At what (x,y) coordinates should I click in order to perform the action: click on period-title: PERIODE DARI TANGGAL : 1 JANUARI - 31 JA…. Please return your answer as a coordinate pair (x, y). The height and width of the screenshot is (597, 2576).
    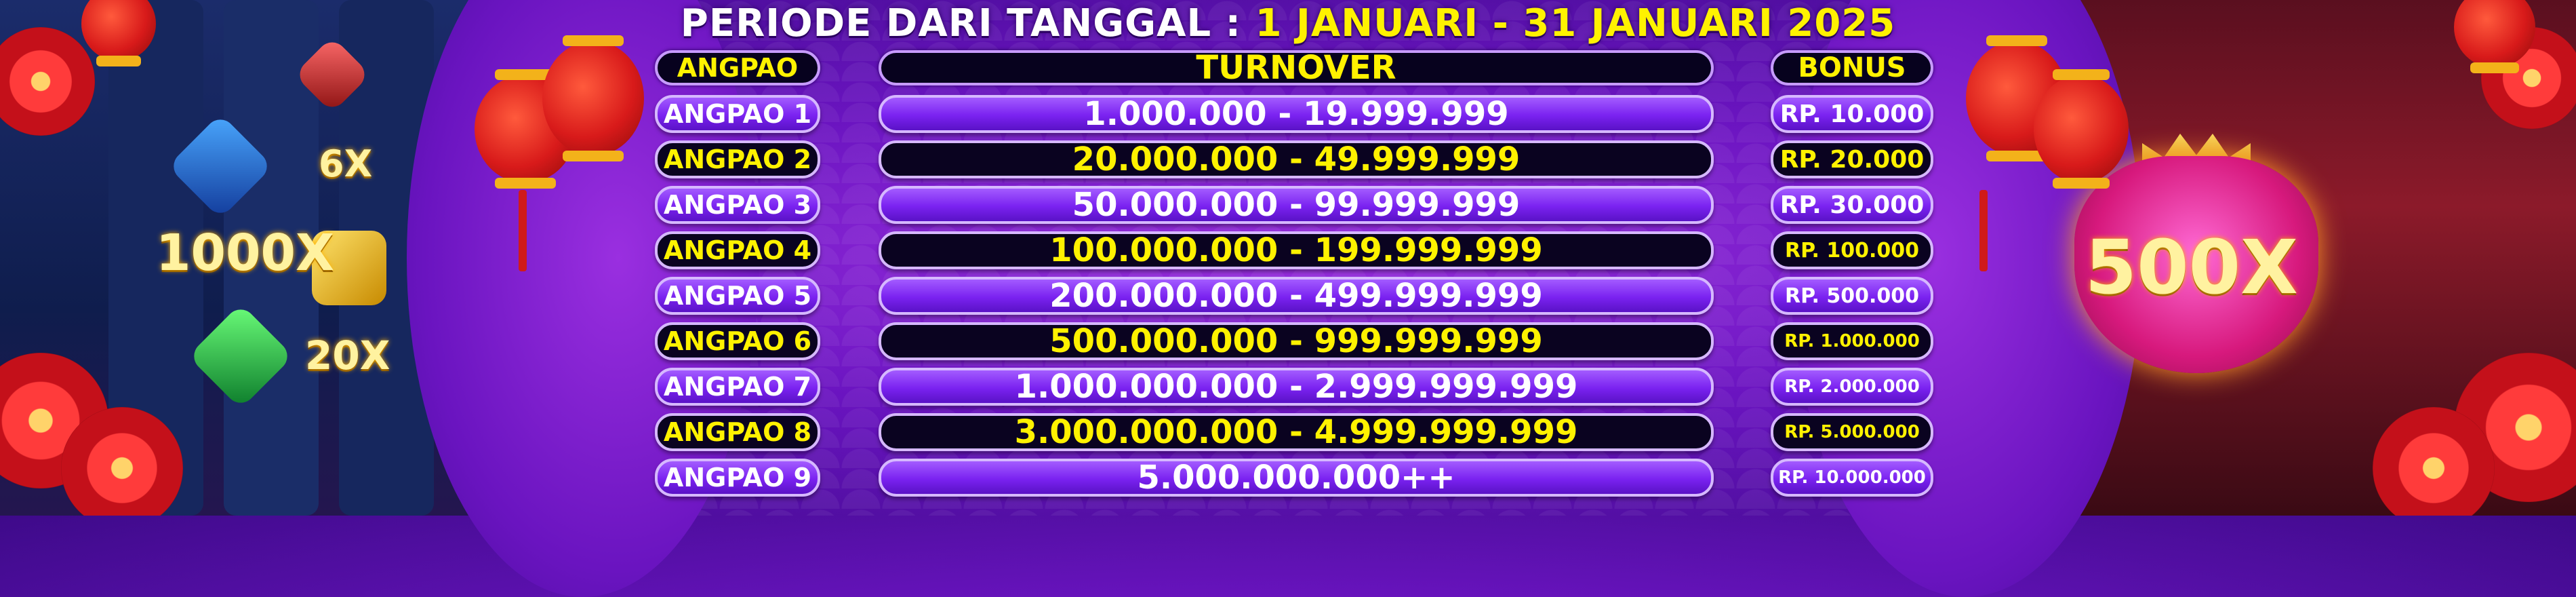
    Looking at the image, I should click on (1288, 23).